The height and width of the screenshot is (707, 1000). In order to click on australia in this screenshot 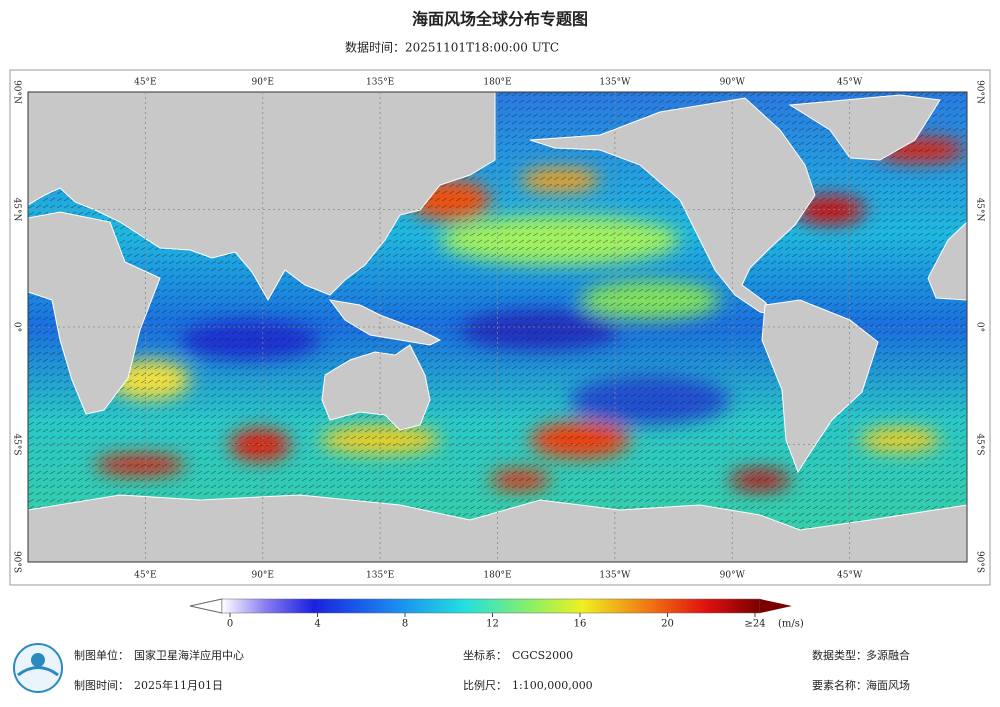, I will do `click(376, 387)`.